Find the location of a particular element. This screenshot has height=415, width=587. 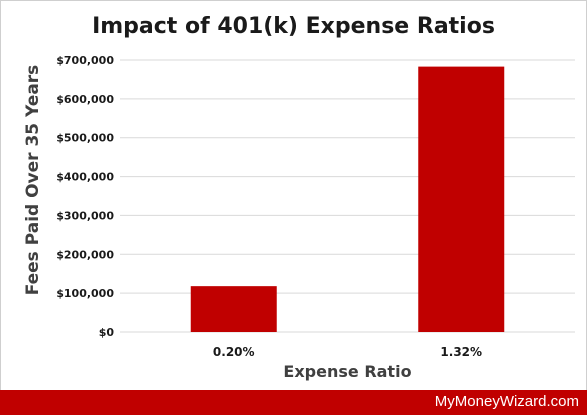

y-tick-label: $700,000 is located at coordinates (85, 60).